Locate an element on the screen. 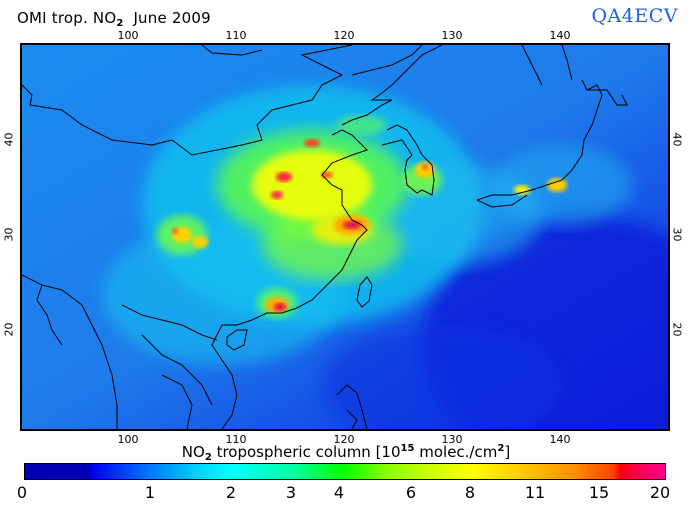  colorbar-tick-label: 8 is located at coordinates (470, 492).